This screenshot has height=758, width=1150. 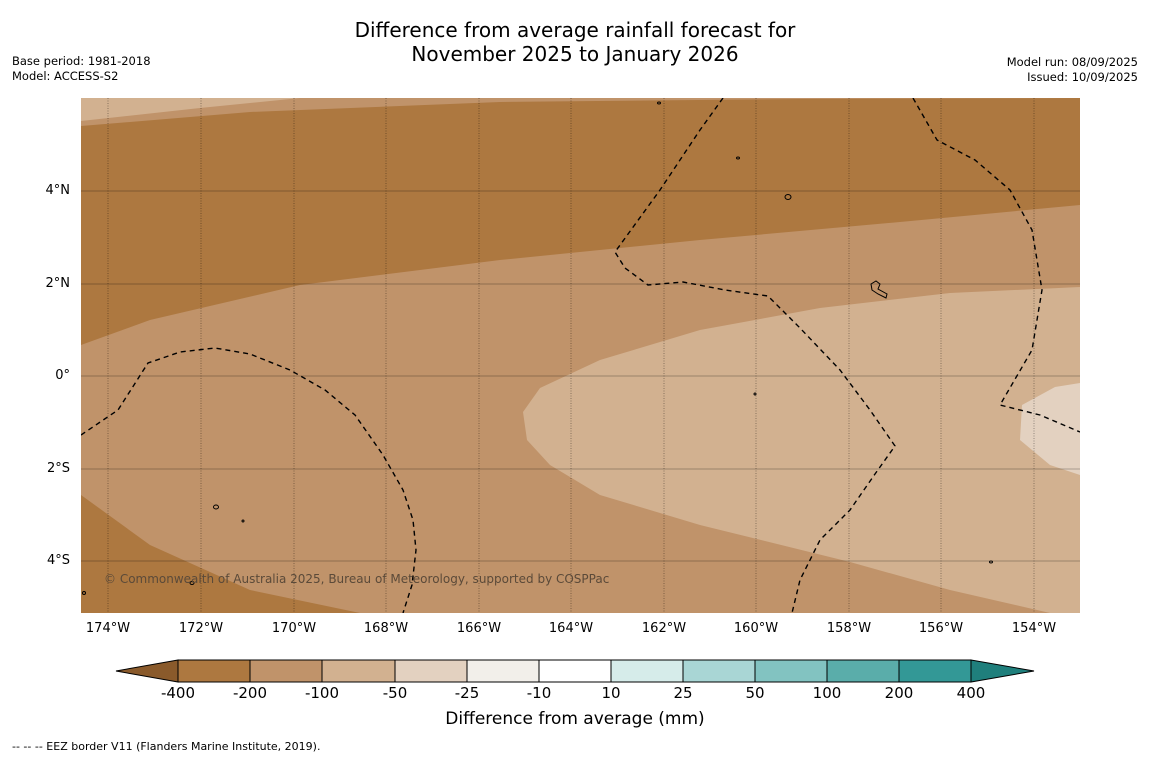 What do you see at coordinates (479, 628) in the screenshot?
I see `lon-label-166w: 166°W` at bounding box center [479, 628].